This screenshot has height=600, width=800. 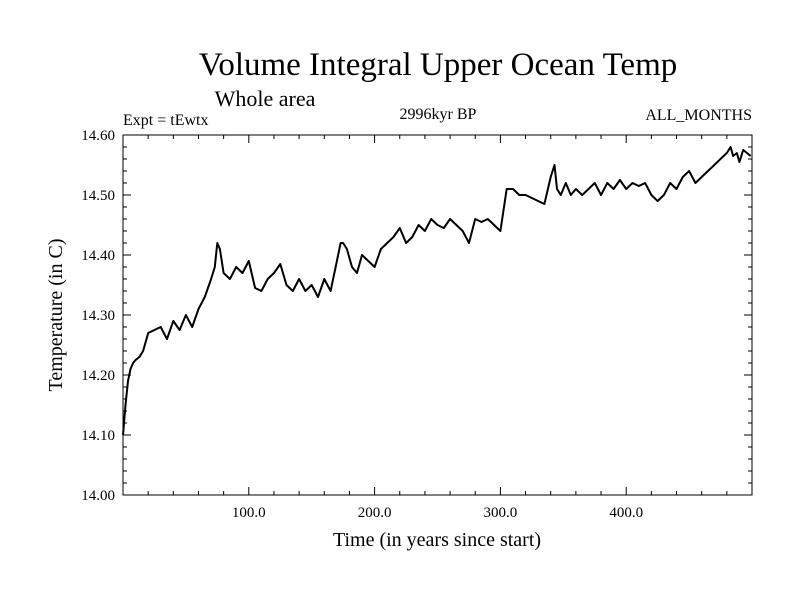 I want to click on chart-subtitle: Whole area, so click(x=265, y=98).